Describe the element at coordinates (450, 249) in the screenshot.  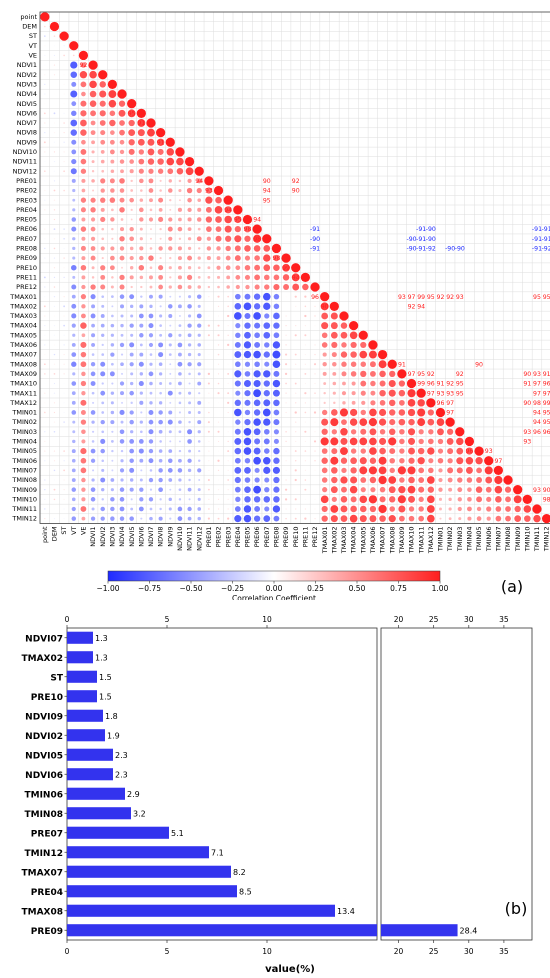
I see `correlation-annotation: -90` at that location.